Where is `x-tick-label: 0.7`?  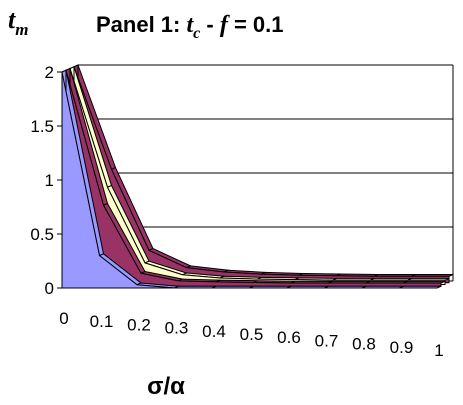 x-tick-label: 0.7 is located at coordinates (327, 340).